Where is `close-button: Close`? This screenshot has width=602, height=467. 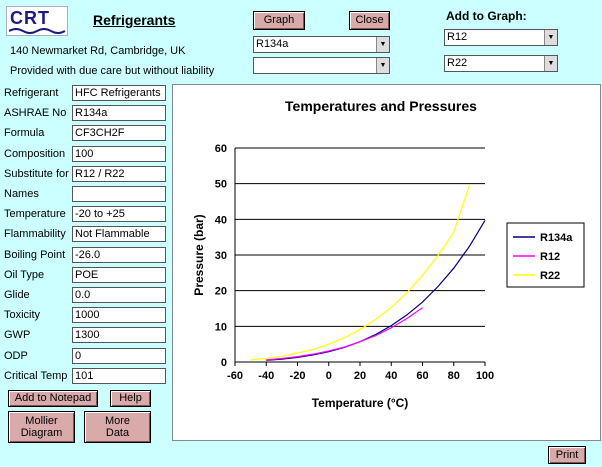 close-button: Close is located at coordinates (369, 20).